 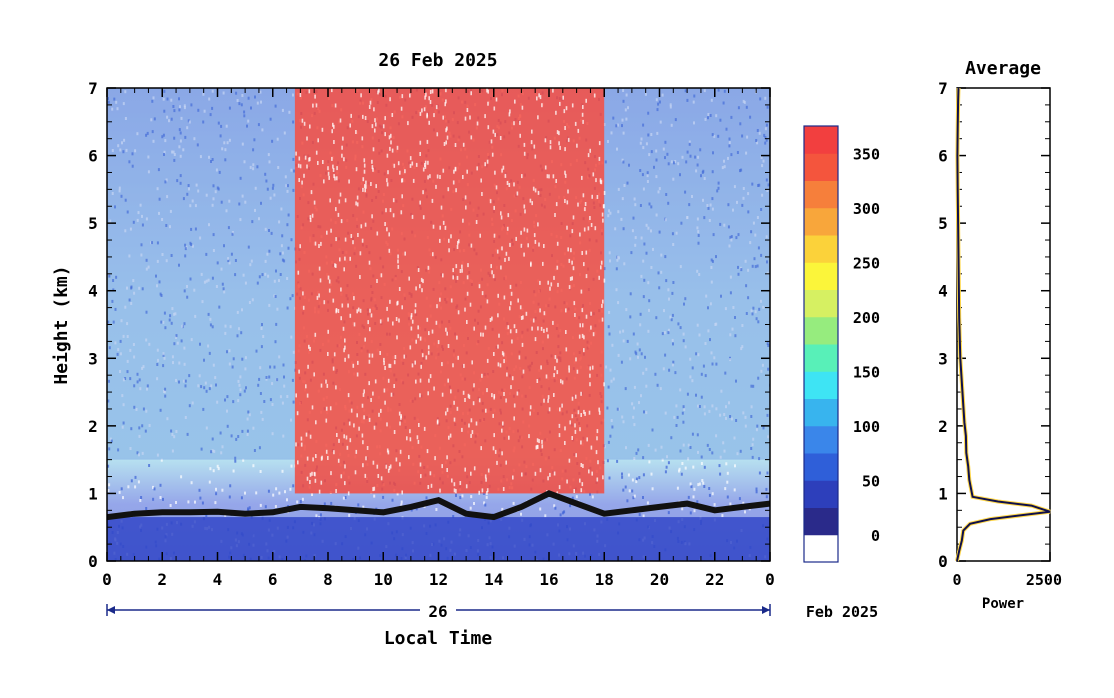 I want to click on y-tick-label: 1, so click(x=93, y=493).